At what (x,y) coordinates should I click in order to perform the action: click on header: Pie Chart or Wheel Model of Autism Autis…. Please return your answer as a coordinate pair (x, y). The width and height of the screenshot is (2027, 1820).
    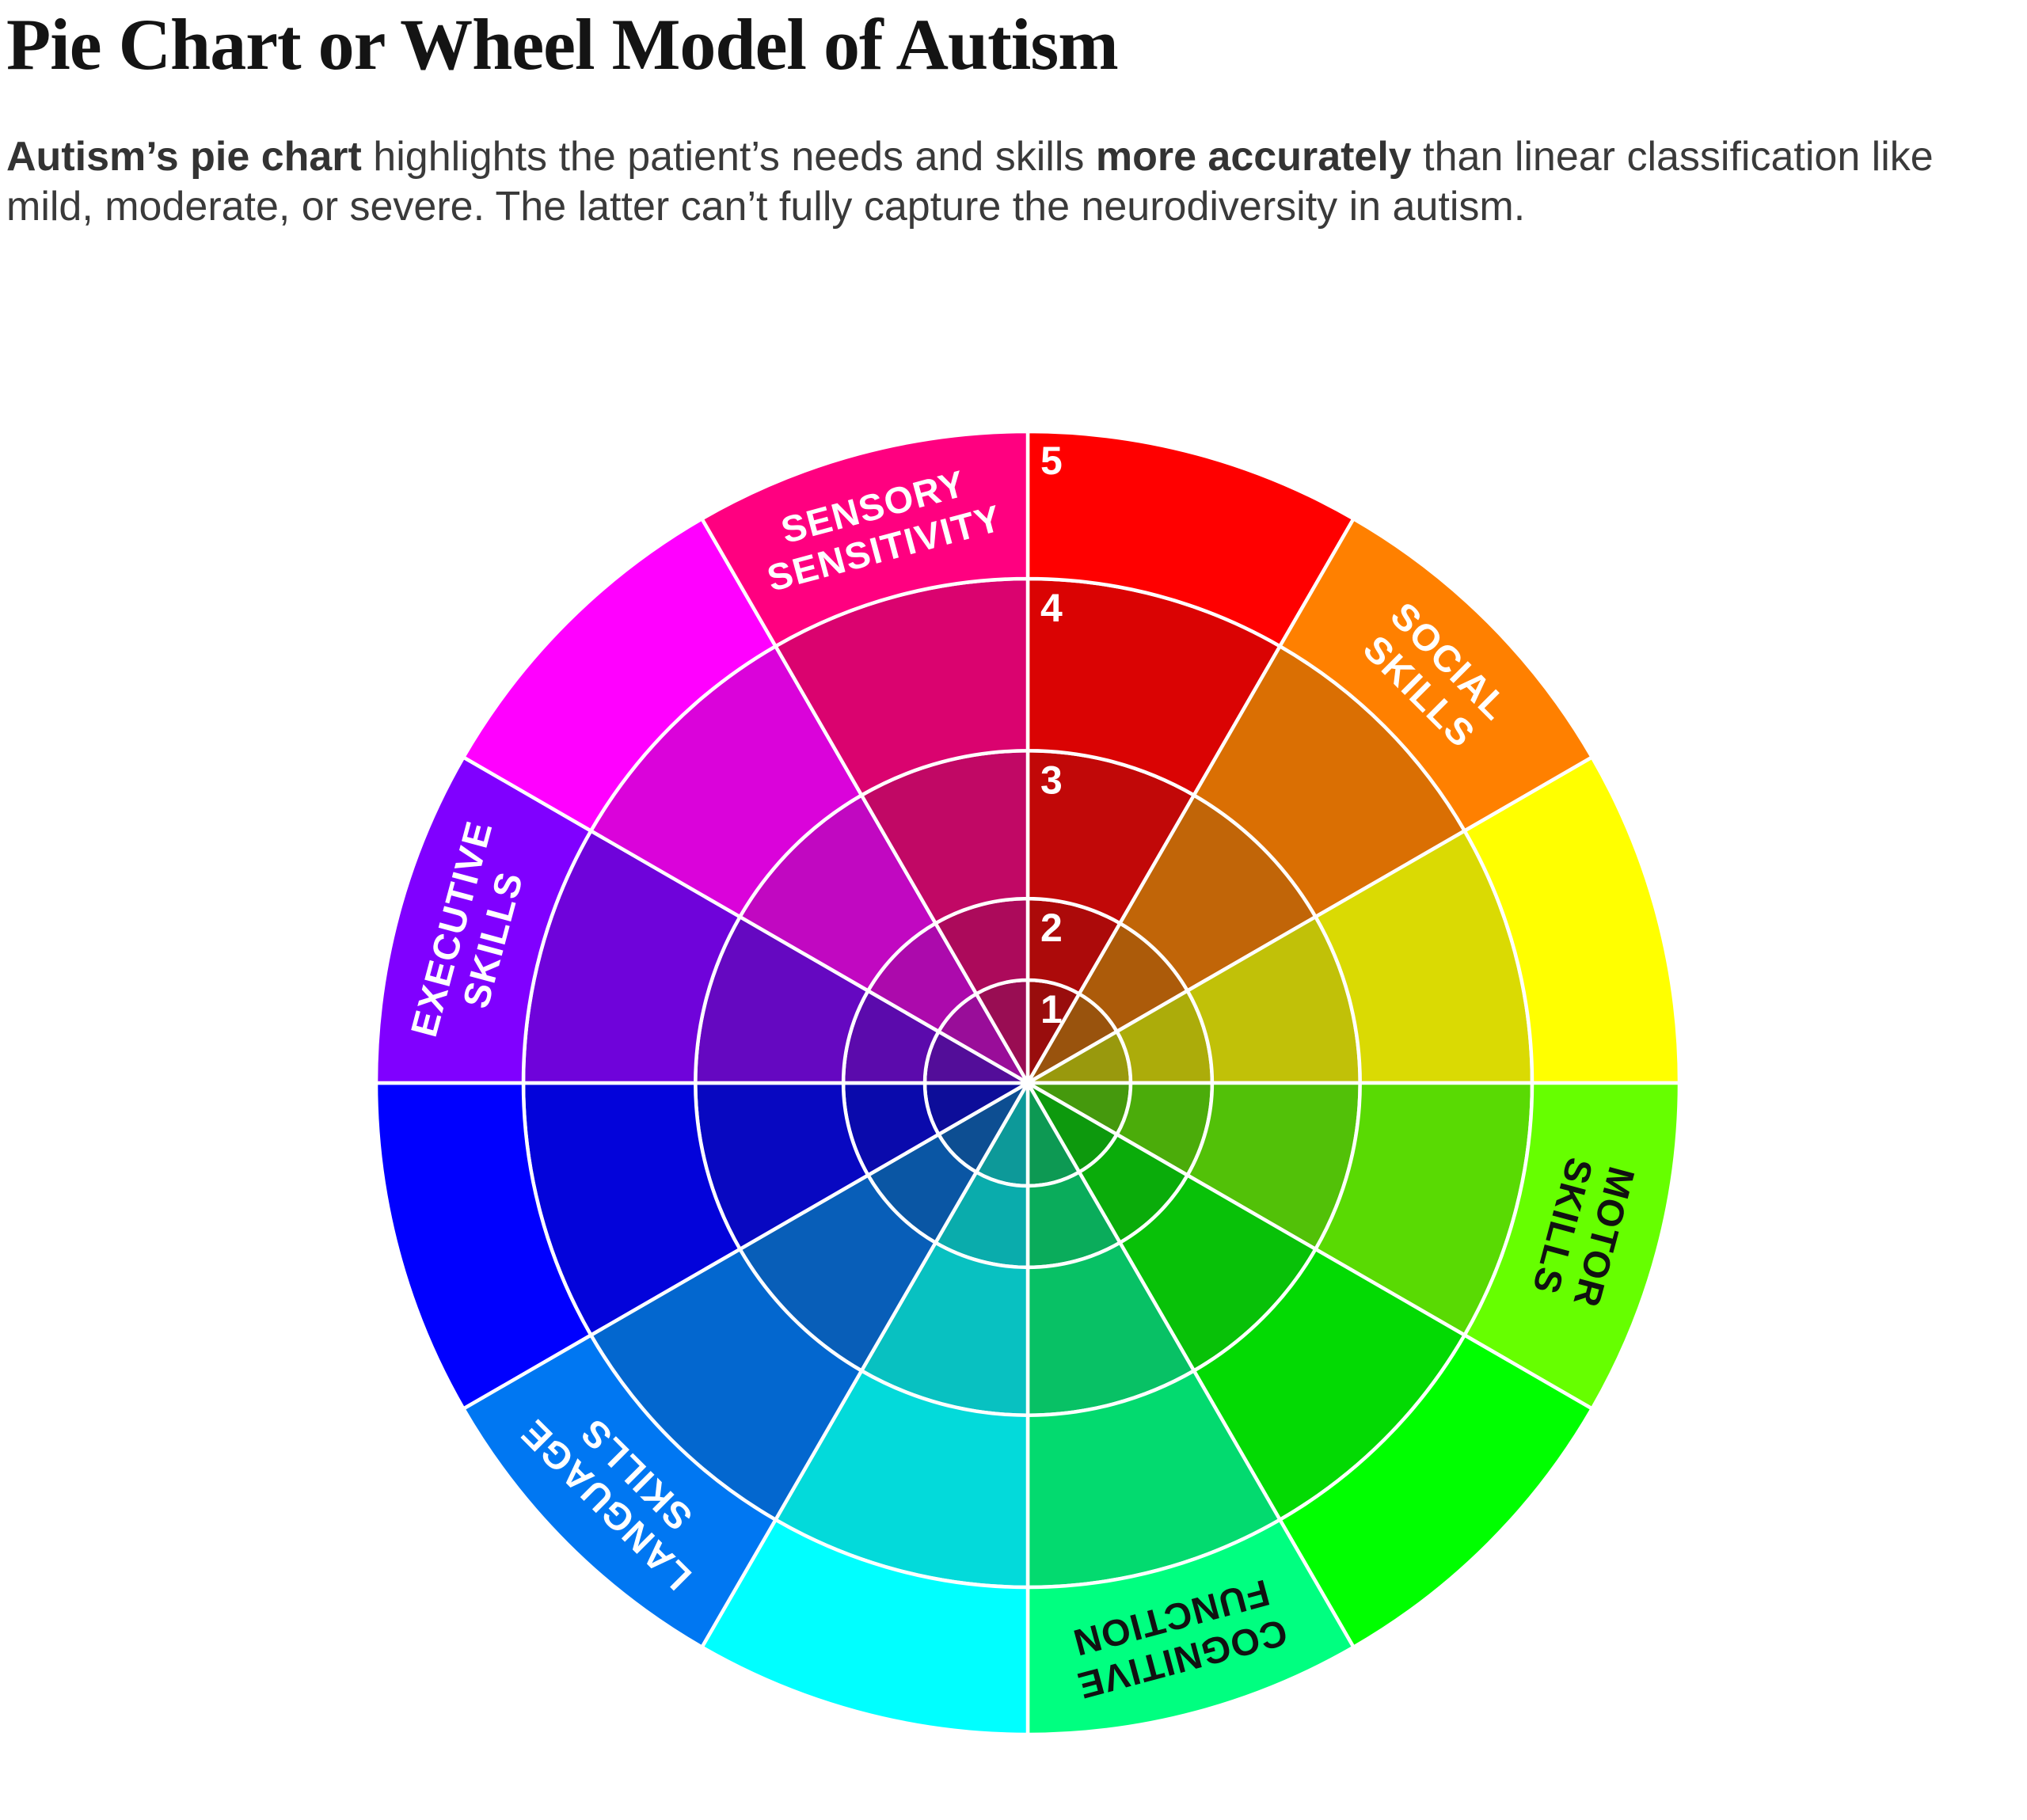
    Looking at the image, I should click on (1004, 116).